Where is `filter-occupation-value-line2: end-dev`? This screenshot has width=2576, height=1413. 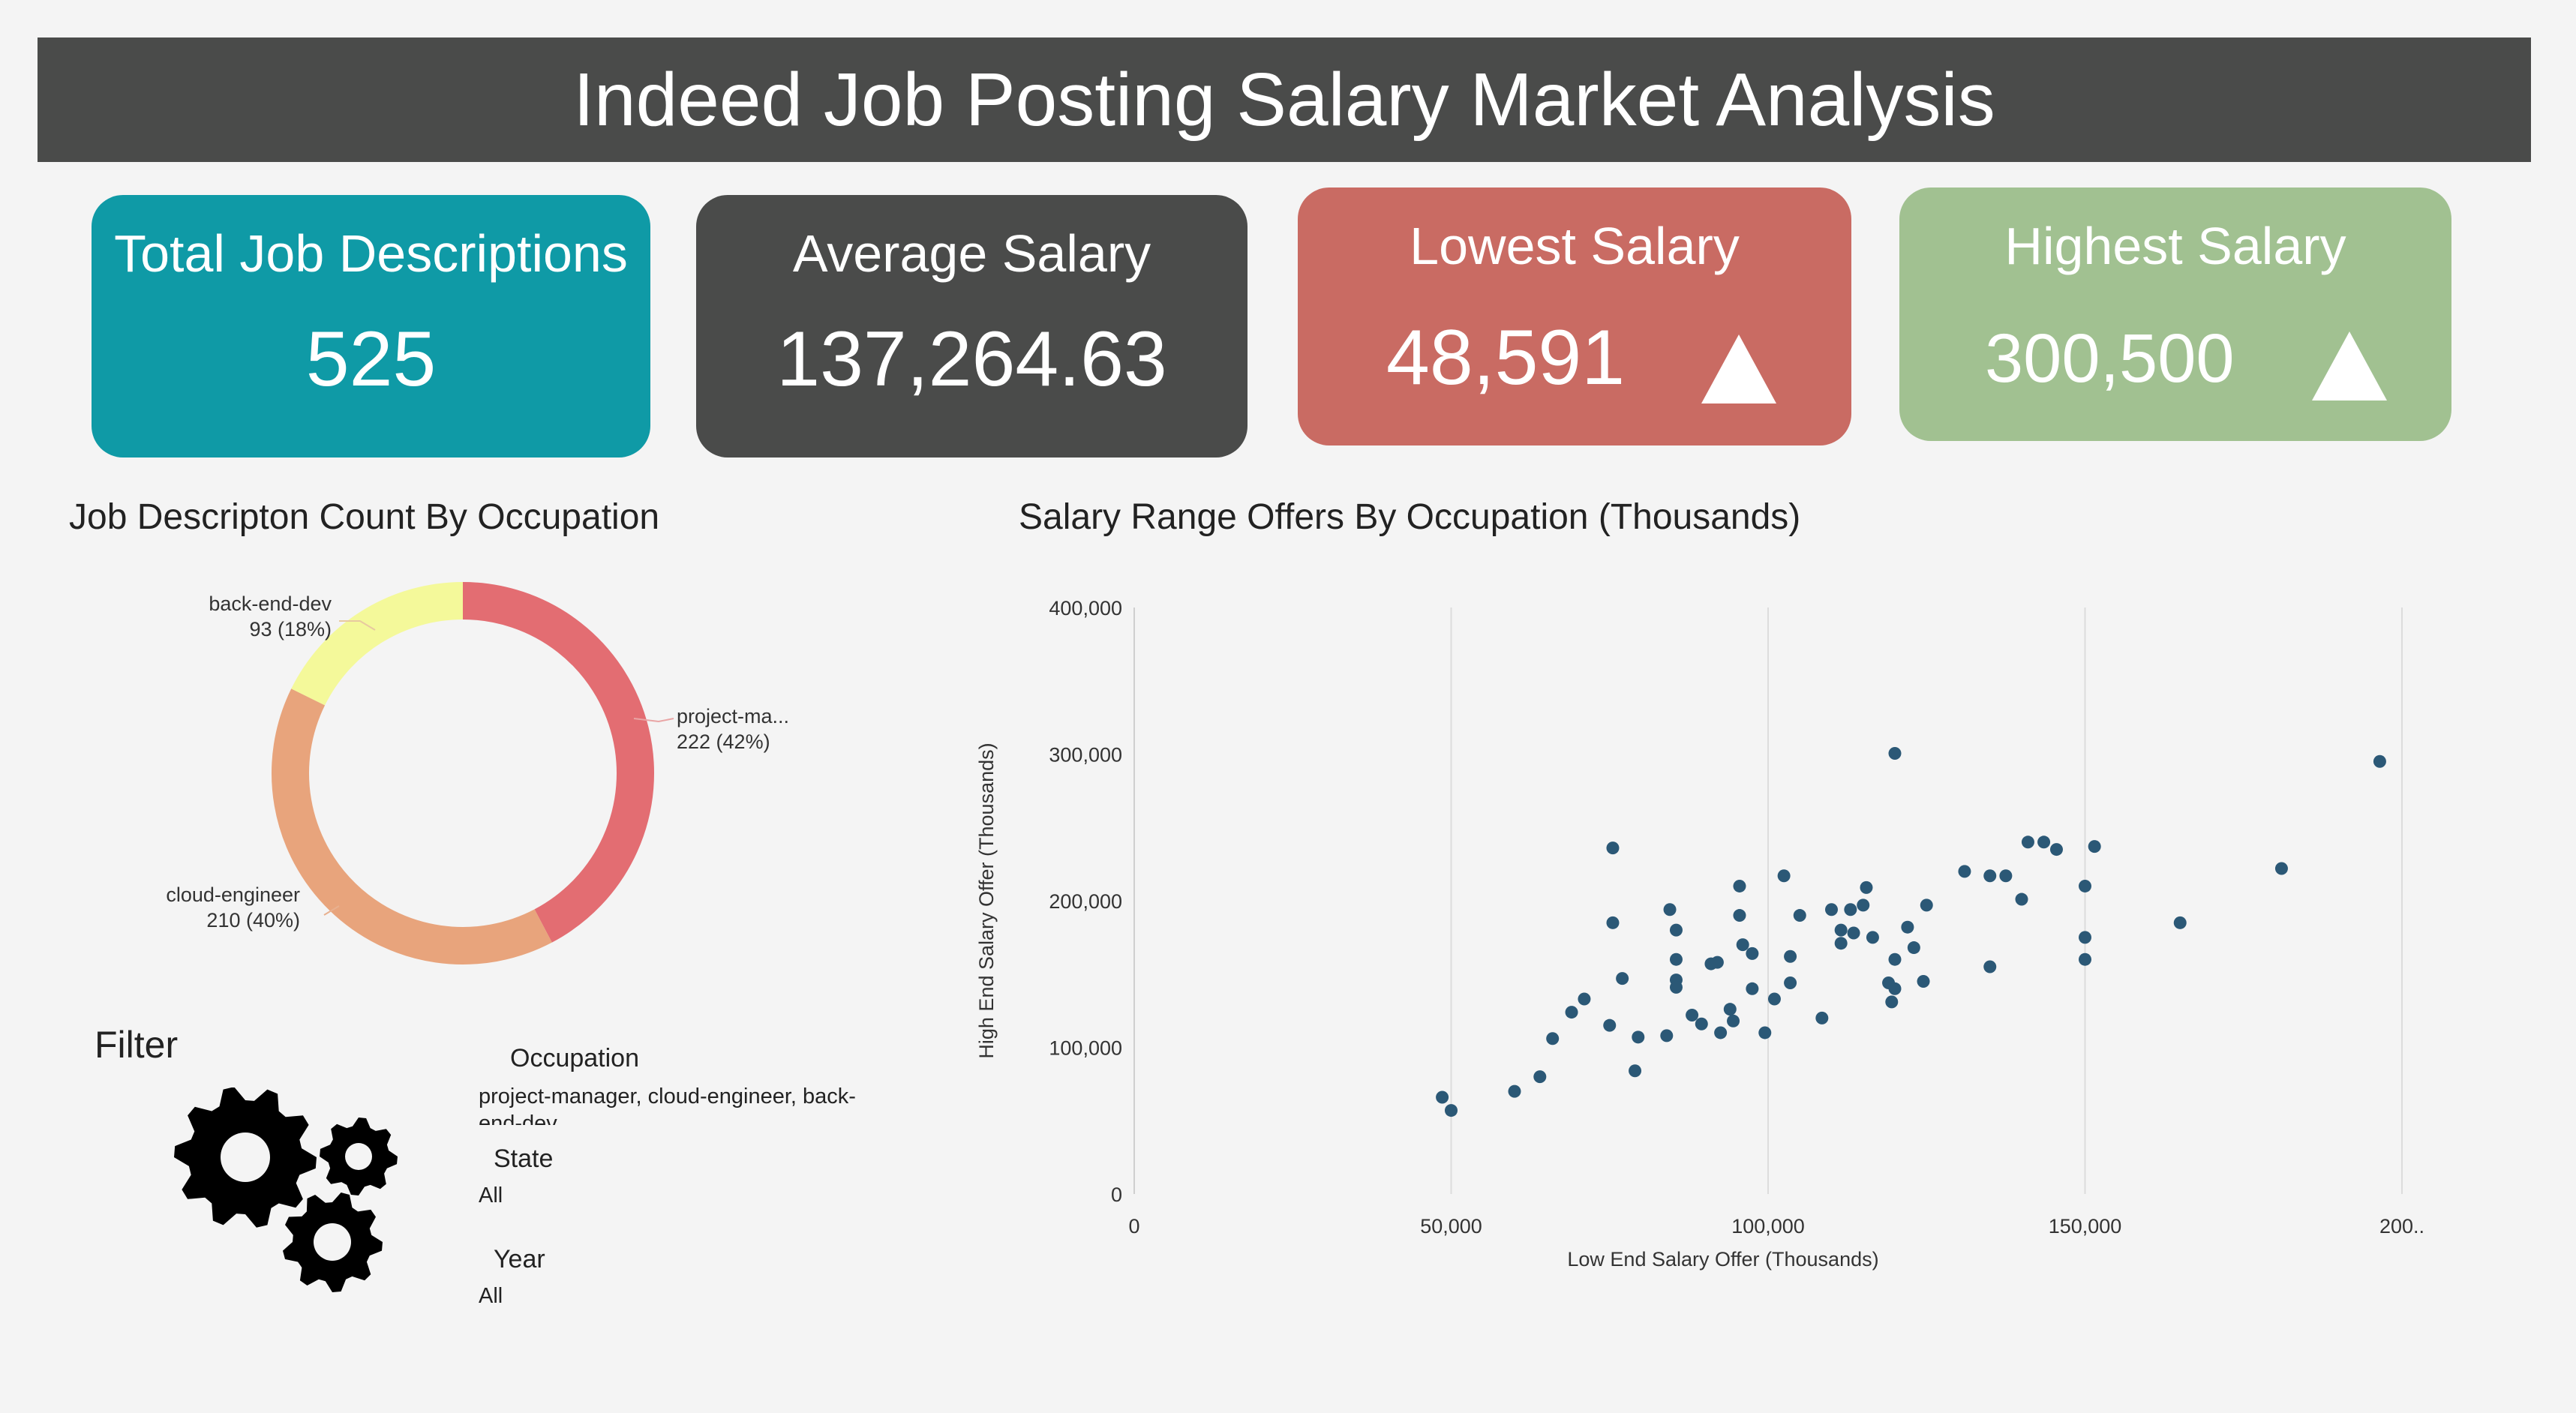
filter-occupation-value-line2: end-dev is located at coordinates (518, 1118).